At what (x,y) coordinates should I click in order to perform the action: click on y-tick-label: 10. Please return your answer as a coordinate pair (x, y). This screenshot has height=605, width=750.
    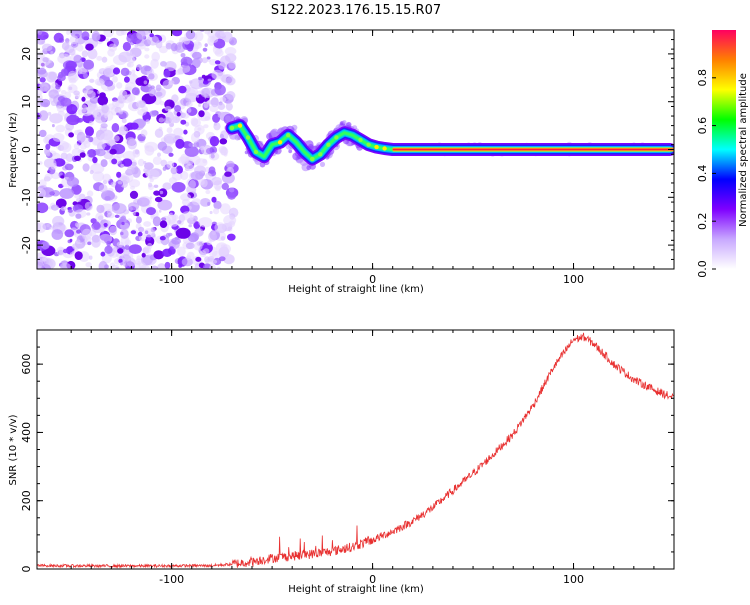
    Looking at the image, I should click on (26, 102).